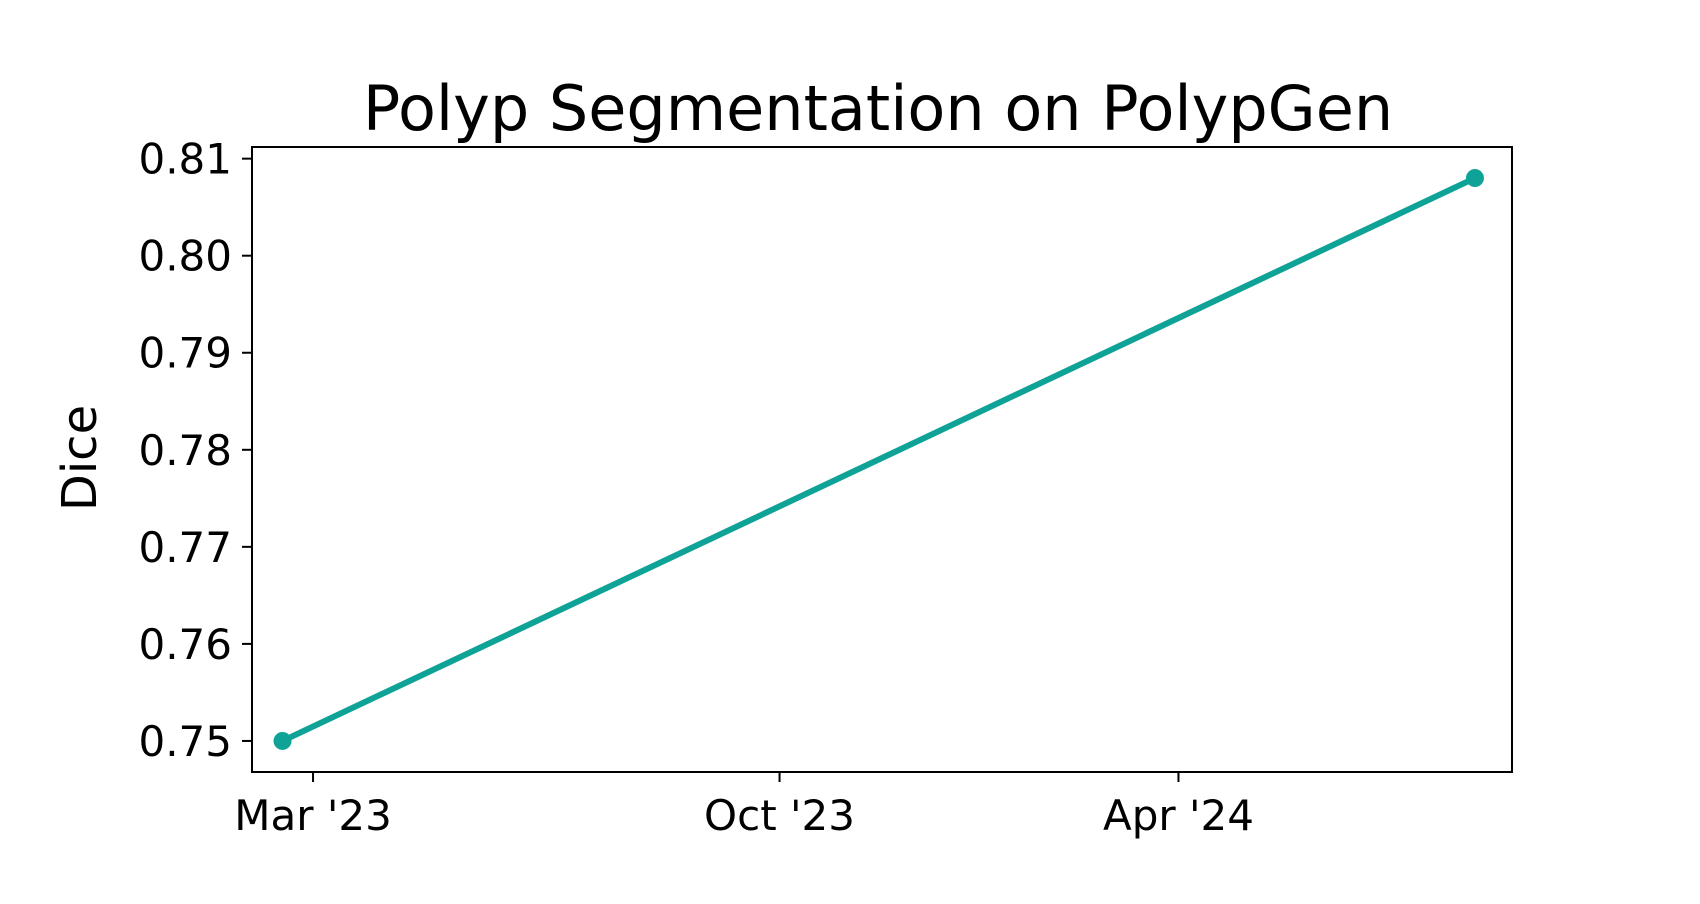 The width and height of the screenshot is (1700, 904). Describe the element at coordinates (1178, 815) in the screenshot. I see `x-tick-label: Apr '24` at that location.